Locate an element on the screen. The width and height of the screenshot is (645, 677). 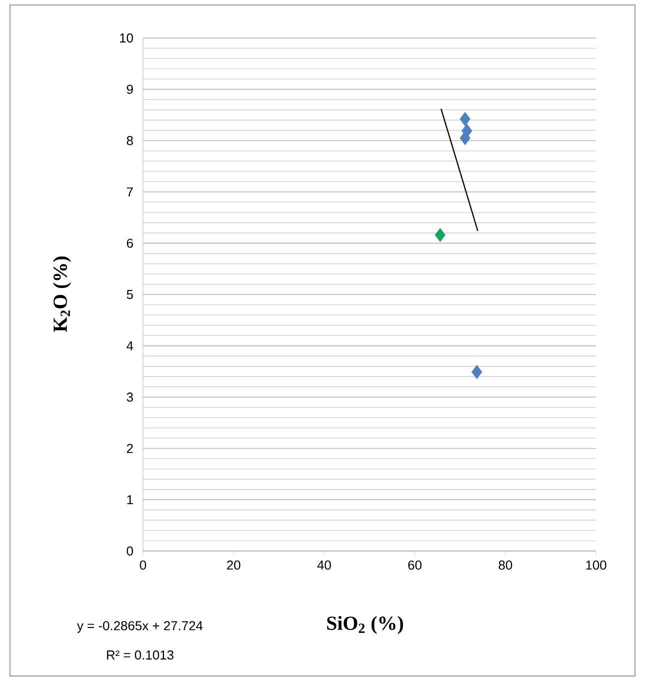
y-tick-label: 3 is located at coordinates (129, 397).